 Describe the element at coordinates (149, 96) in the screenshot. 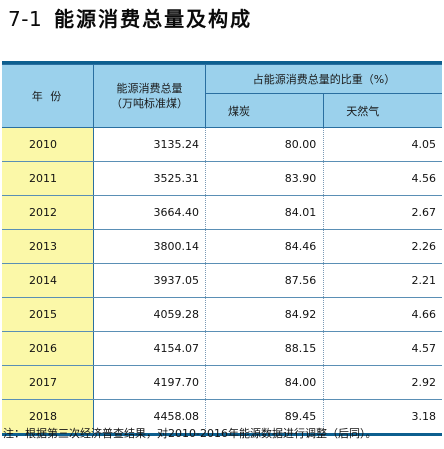

I see `total-header: 能源消费总量 （万吨标准煤）` at that location.